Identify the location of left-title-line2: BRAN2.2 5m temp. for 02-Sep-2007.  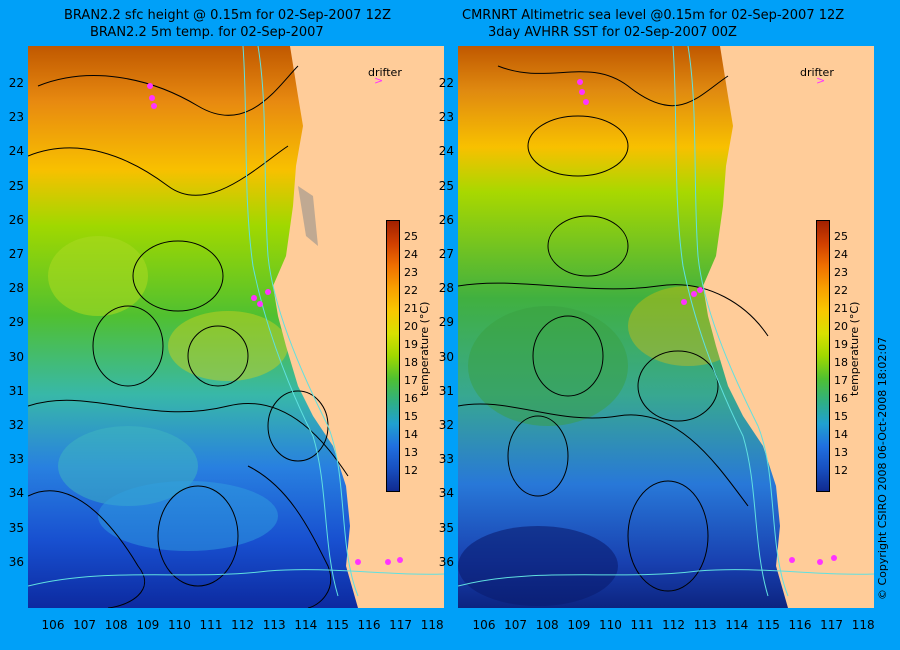
(207, 32).